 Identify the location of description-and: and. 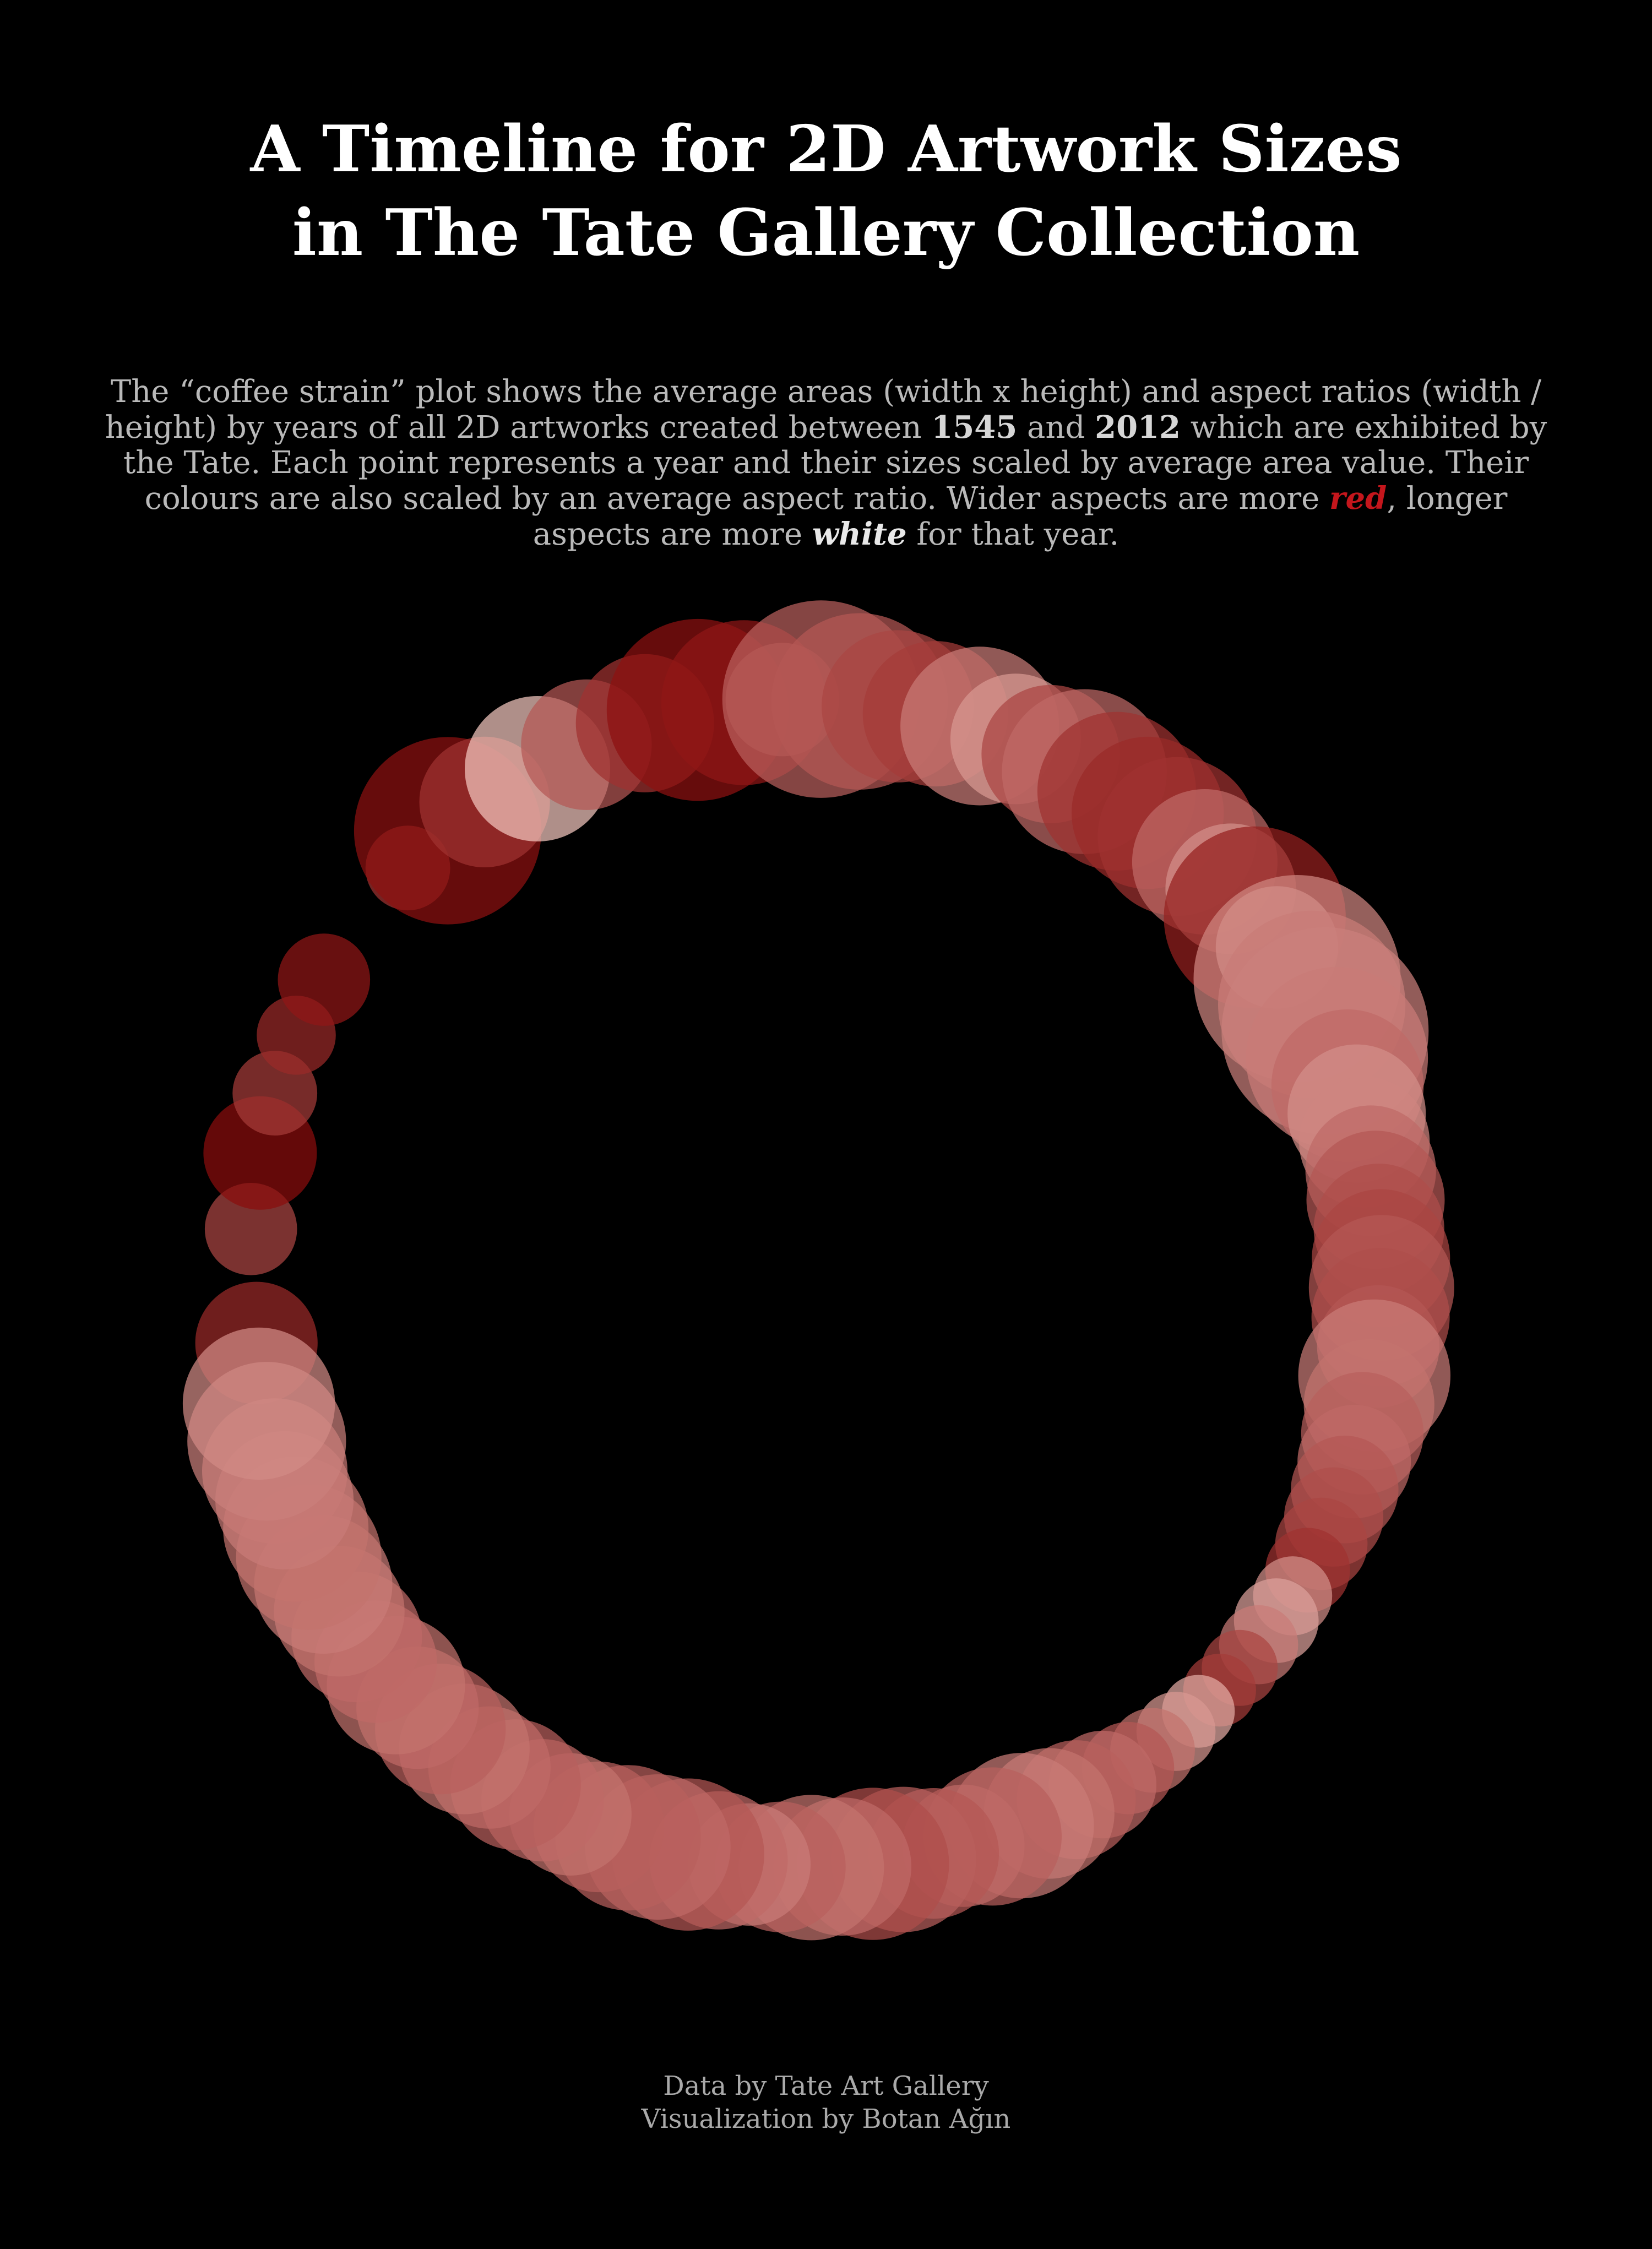
(1056, 428).